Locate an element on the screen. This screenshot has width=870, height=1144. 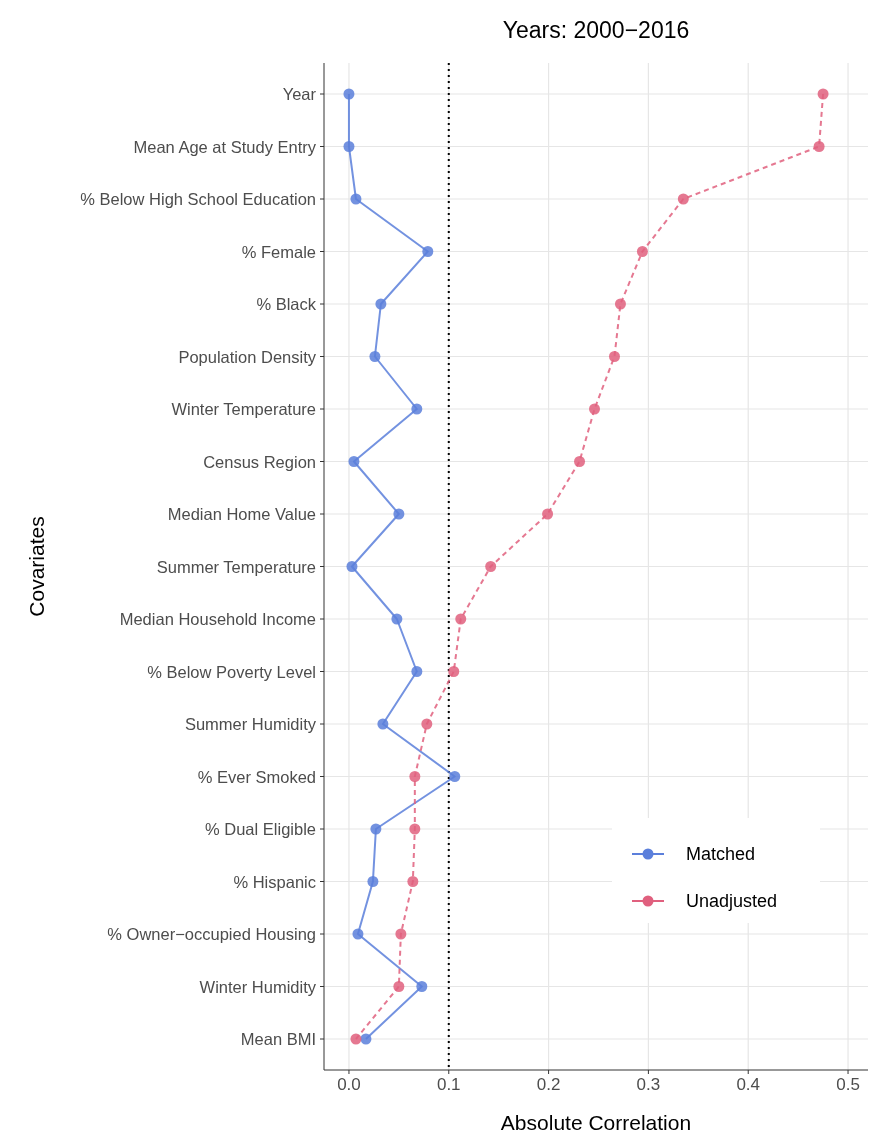
y-tick-label: % Below Poverty Level is located at coordinates (231, 671).